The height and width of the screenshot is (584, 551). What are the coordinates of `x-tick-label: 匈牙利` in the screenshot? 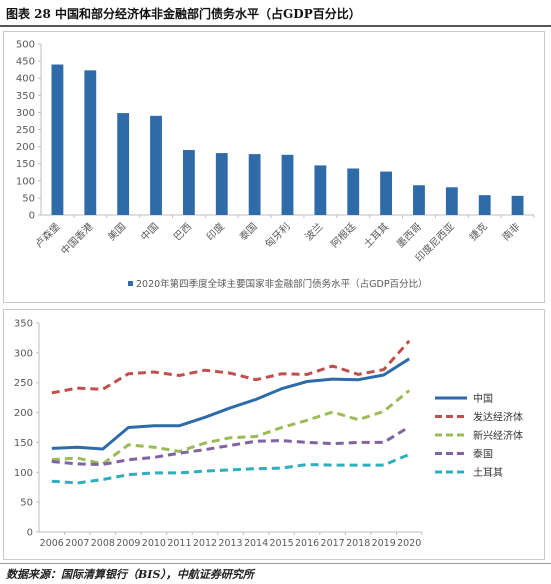 It's located at (277, 235).